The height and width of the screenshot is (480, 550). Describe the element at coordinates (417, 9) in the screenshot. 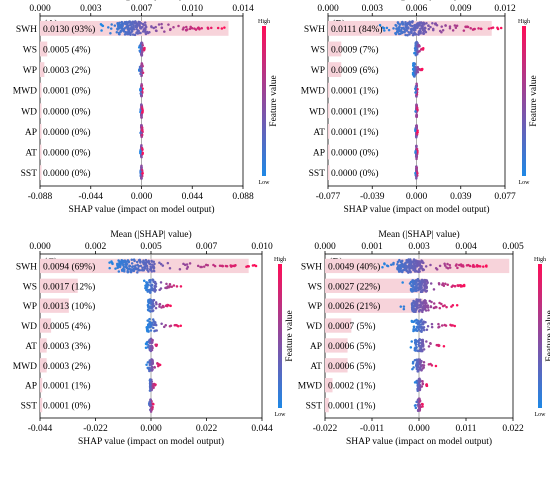

I see `top-tick-label: 0.006` at that location.